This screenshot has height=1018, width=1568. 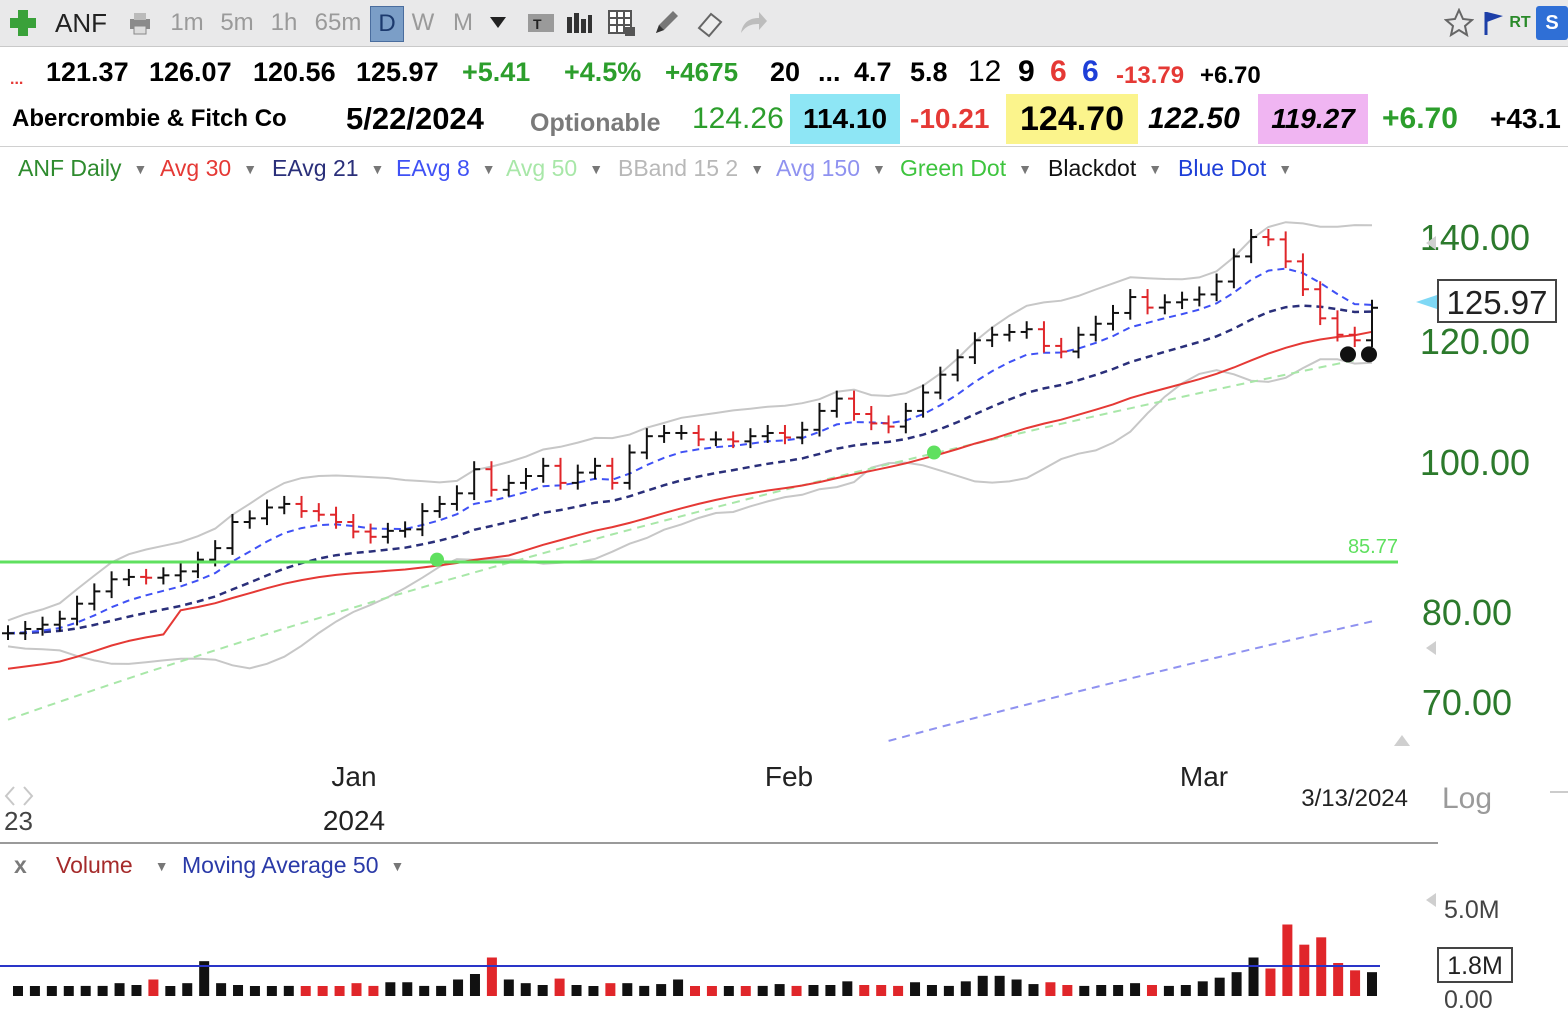 I want to click on legend-eavg-21: EAvg 21 ▼, so click(x=328, y=168).